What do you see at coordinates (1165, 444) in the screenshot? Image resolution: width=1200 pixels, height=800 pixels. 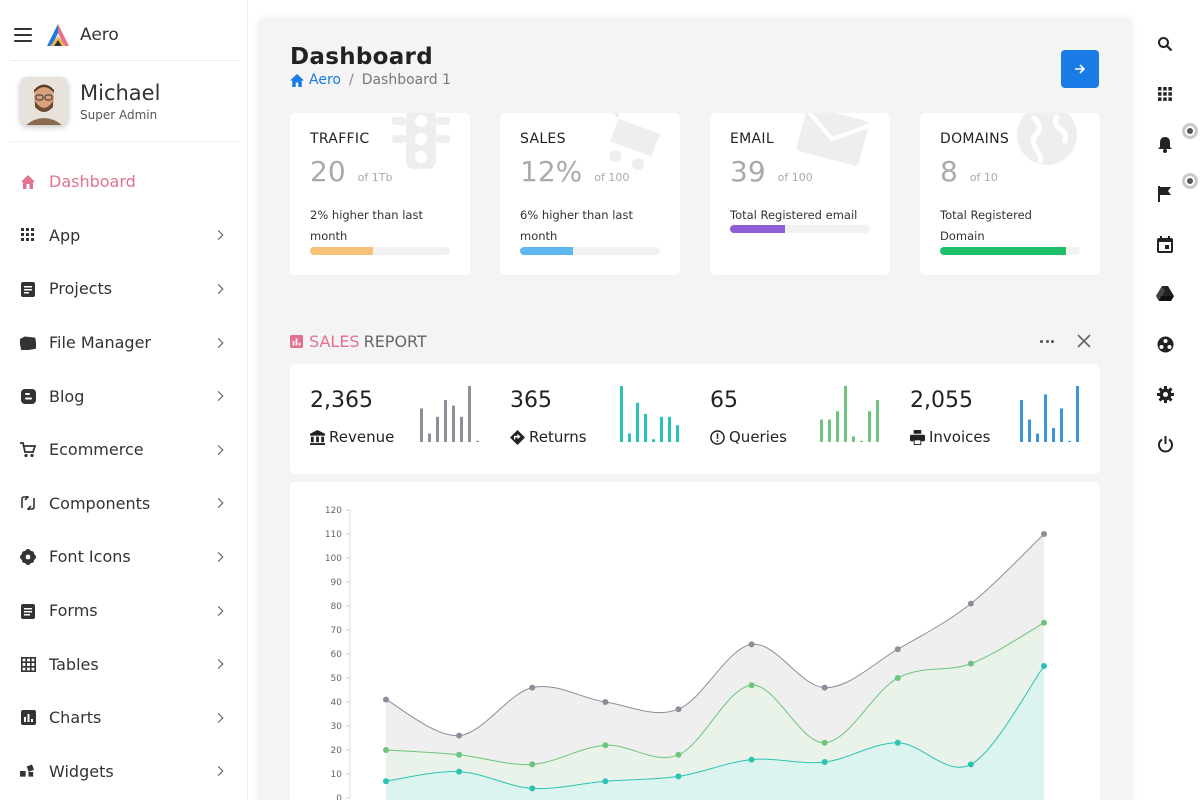 I see `power-icon` at bounding box center [1165, 444].